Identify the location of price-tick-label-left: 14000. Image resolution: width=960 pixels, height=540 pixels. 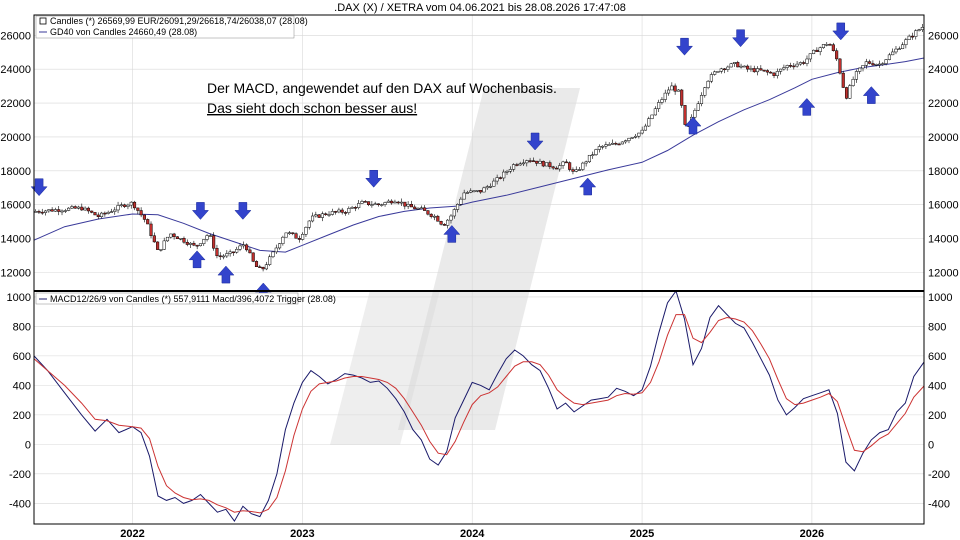
(15, 240).